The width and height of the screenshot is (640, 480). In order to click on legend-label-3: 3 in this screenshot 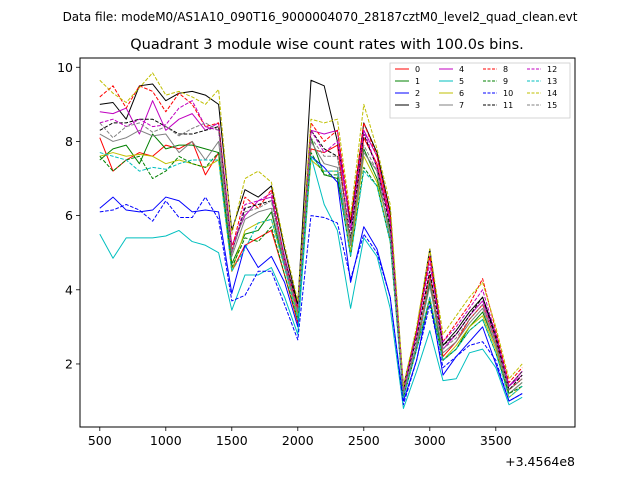, I will do `click(417, 105)`.